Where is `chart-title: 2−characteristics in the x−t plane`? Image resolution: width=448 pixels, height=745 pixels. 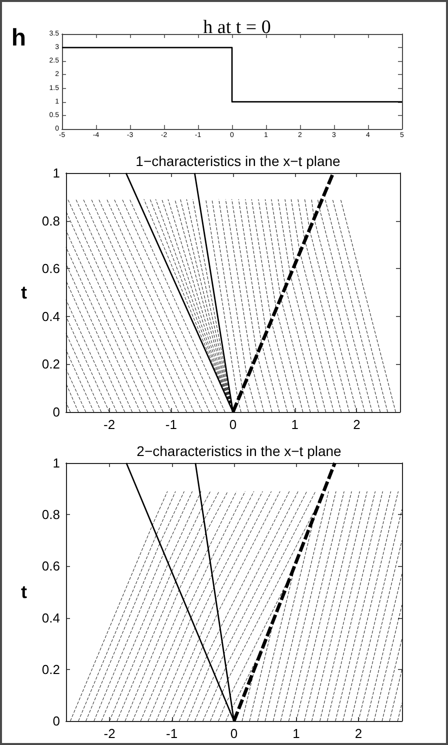 chart-title: 2−characteristics in the x−t plane is located at coordinates (239, 451).